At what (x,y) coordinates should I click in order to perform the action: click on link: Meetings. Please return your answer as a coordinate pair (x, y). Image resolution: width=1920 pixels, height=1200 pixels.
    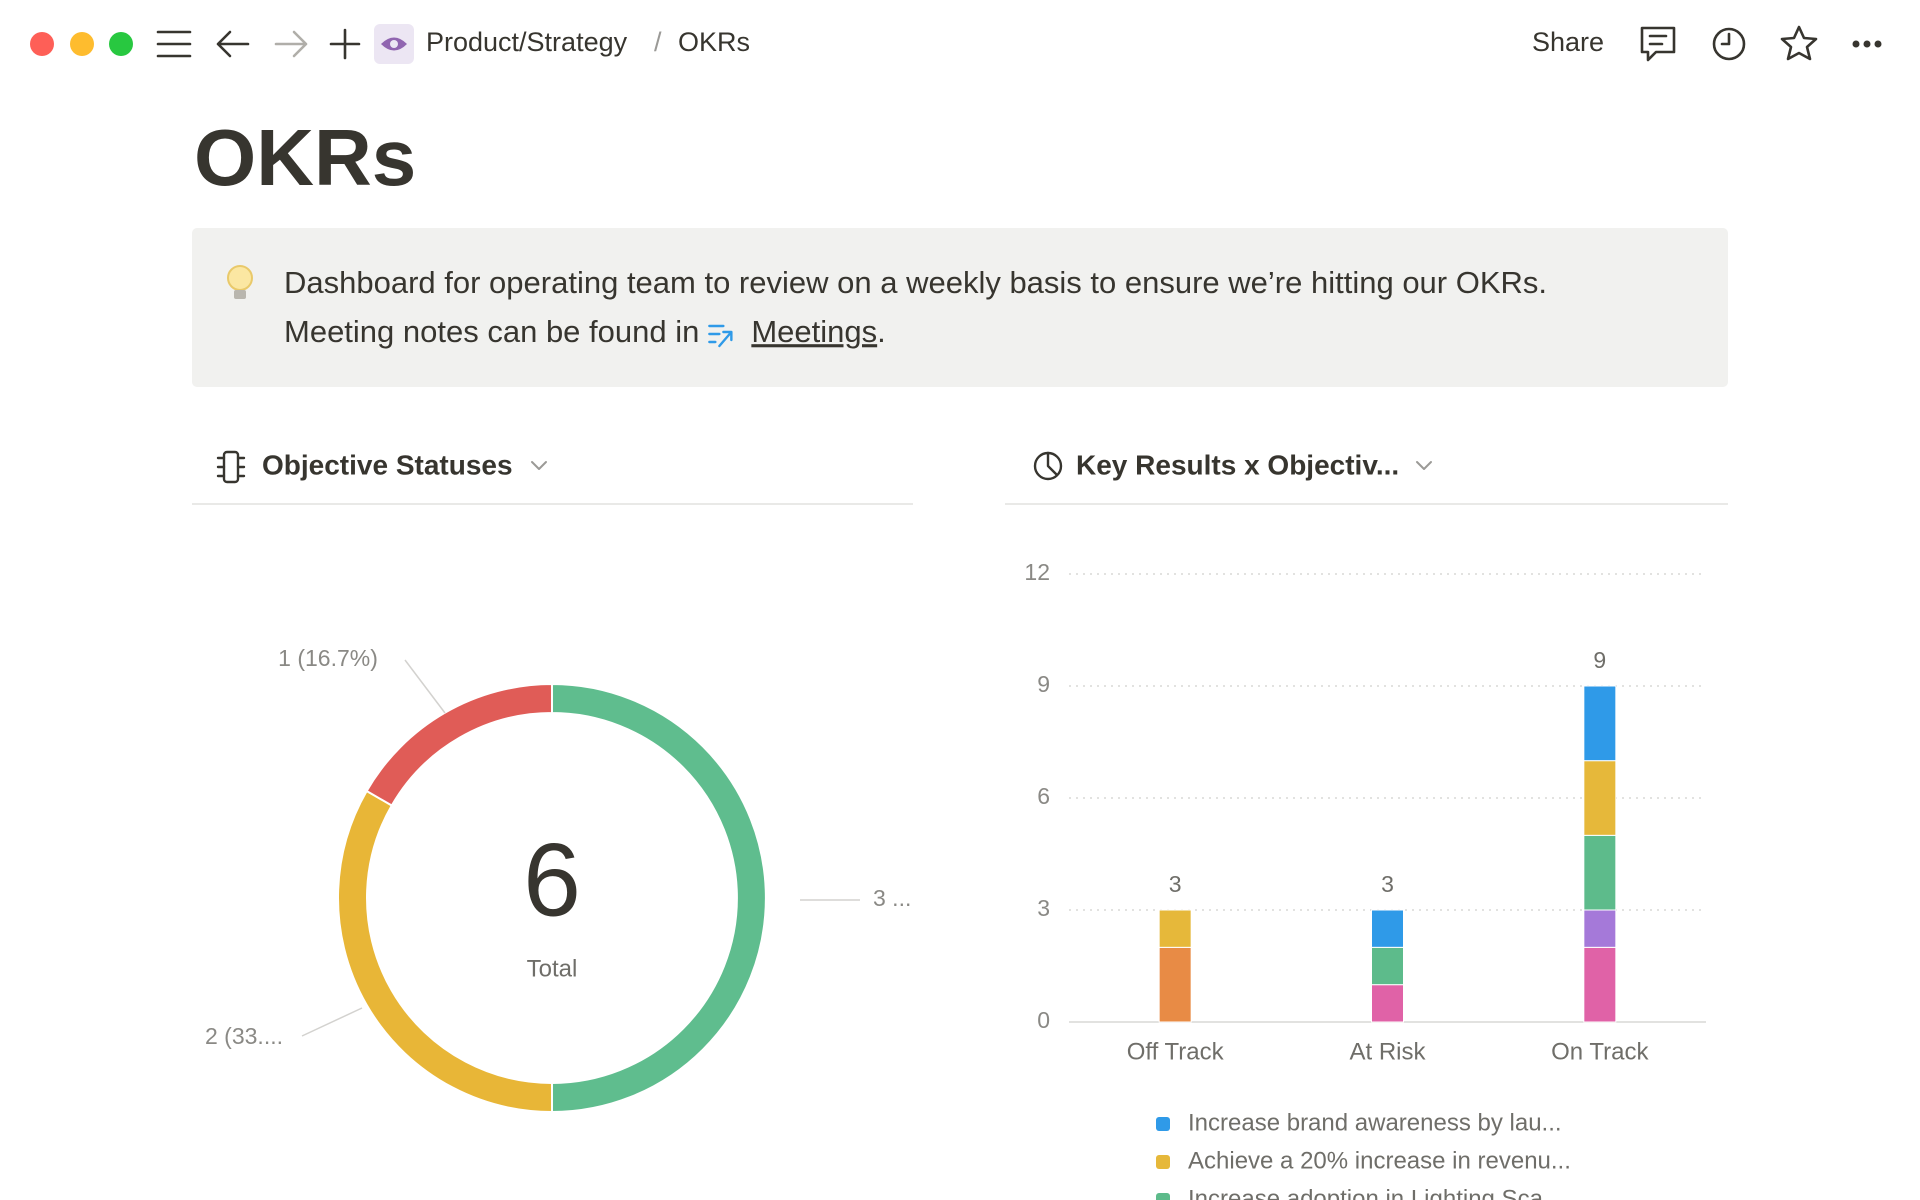
    Looking at the image, I should click on (814, 331).